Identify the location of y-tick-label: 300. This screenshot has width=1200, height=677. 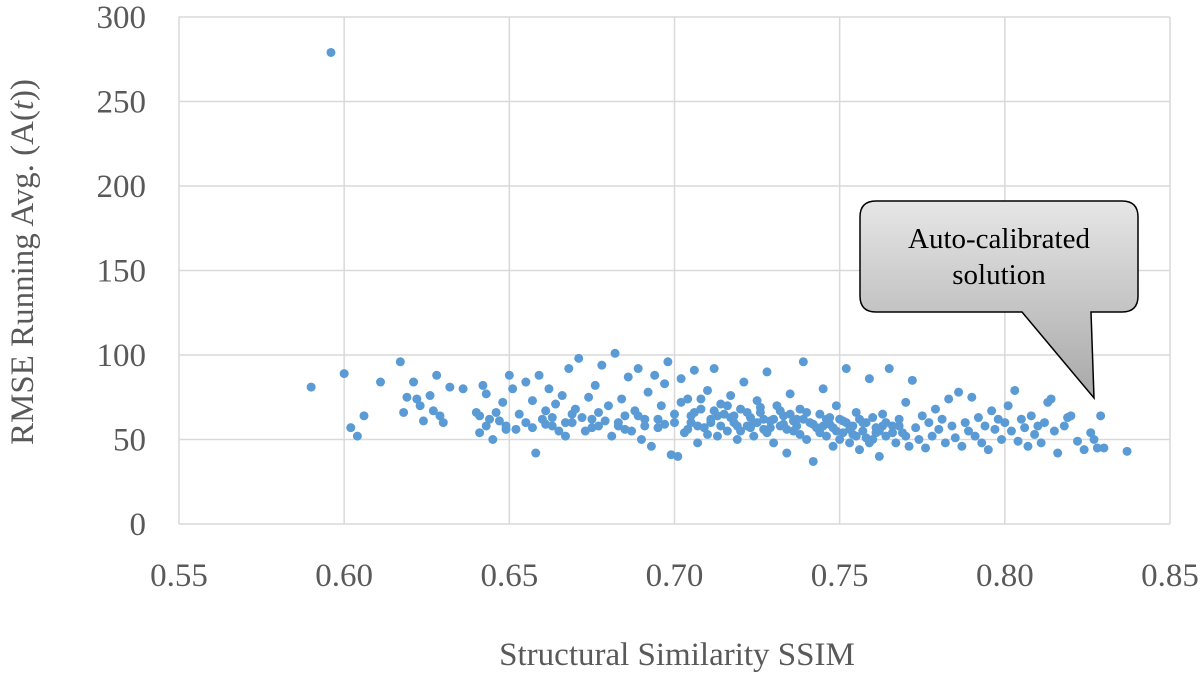
(122, 18).